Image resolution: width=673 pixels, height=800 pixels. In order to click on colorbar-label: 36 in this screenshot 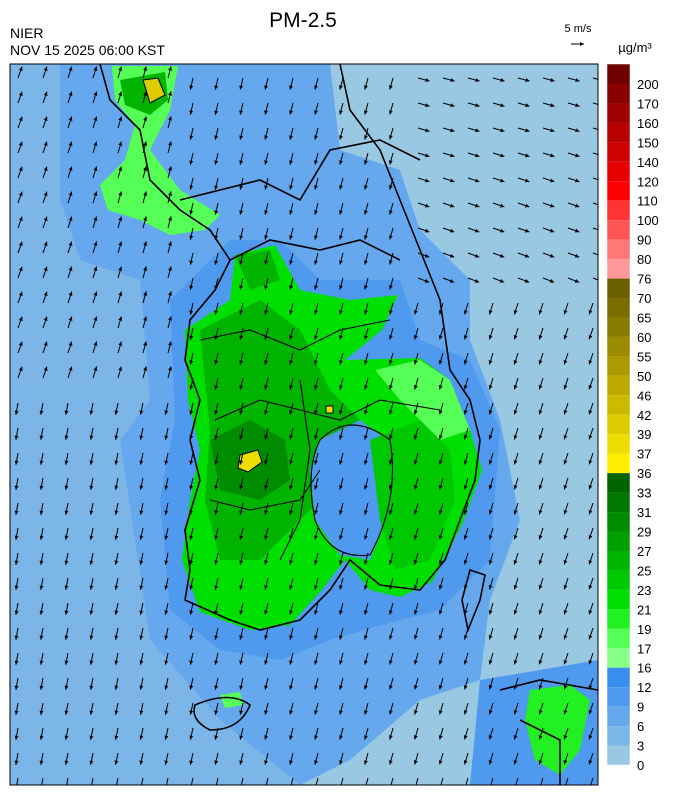, I will do `click(644, 473)`.